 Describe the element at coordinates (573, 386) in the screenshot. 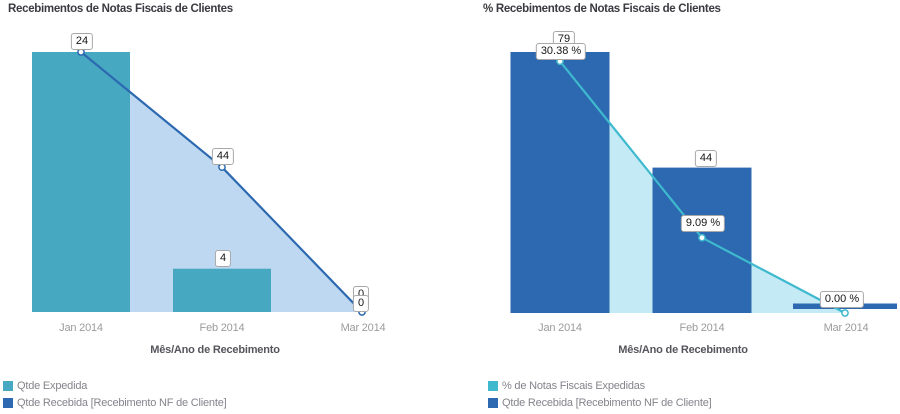

I see `legend-label: % de Notas Fiscais Expedidas` at that location.